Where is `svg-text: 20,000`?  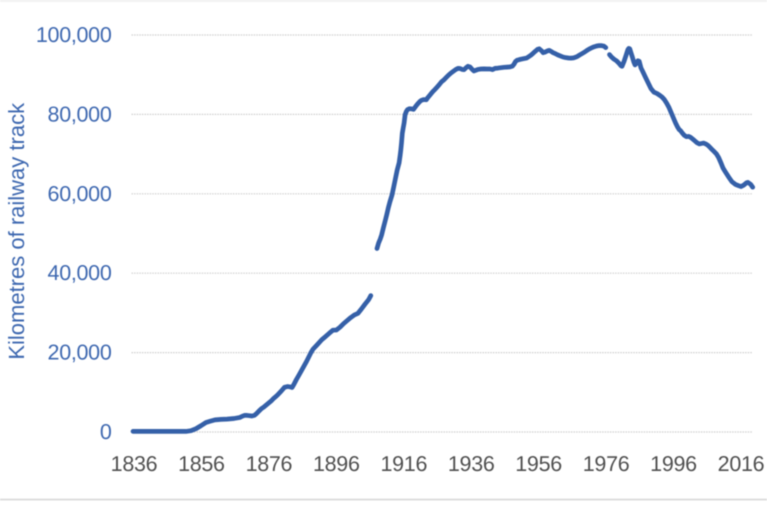 svg-text: 20,000 is located at coordinates (80, 353).